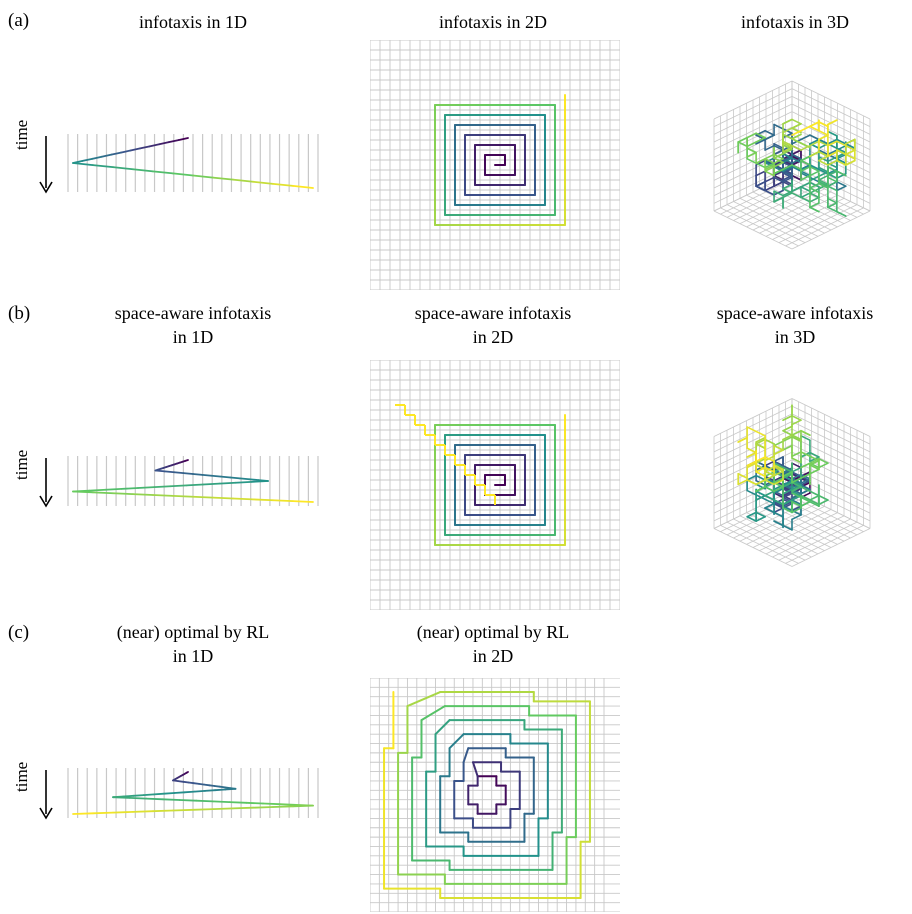  I want to click on time-arrow-head, so click(46, 501).